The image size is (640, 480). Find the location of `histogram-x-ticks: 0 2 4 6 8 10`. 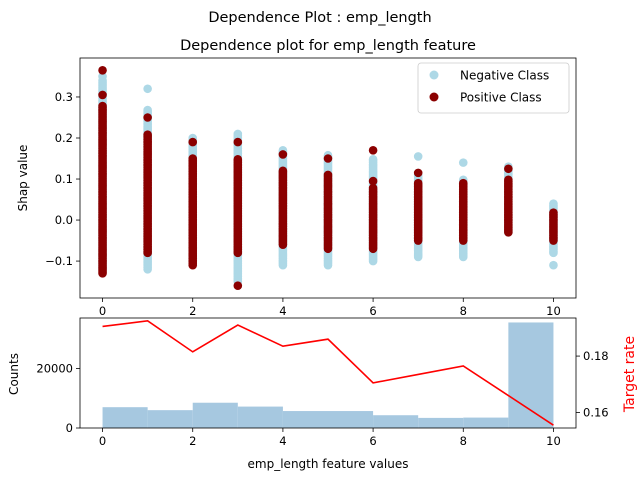

histogram-x-ticks: 0 2 4 6 8 10 is located at coordinates (330, 438).